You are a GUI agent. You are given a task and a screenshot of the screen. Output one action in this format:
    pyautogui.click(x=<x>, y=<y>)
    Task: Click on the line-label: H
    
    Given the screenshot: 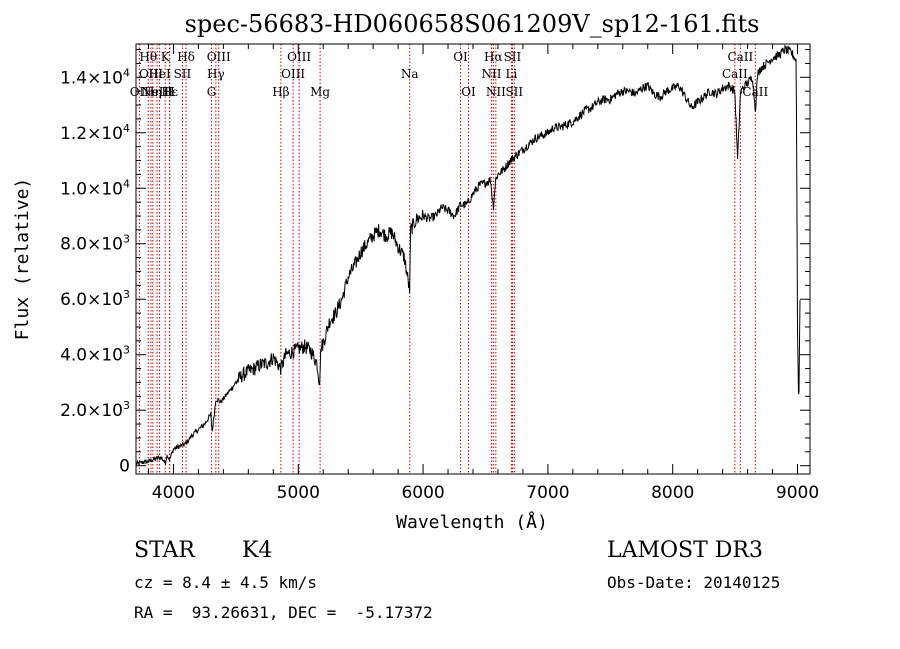 What is the action you would take?
    pyautogui.click(x=169, y=92)
    